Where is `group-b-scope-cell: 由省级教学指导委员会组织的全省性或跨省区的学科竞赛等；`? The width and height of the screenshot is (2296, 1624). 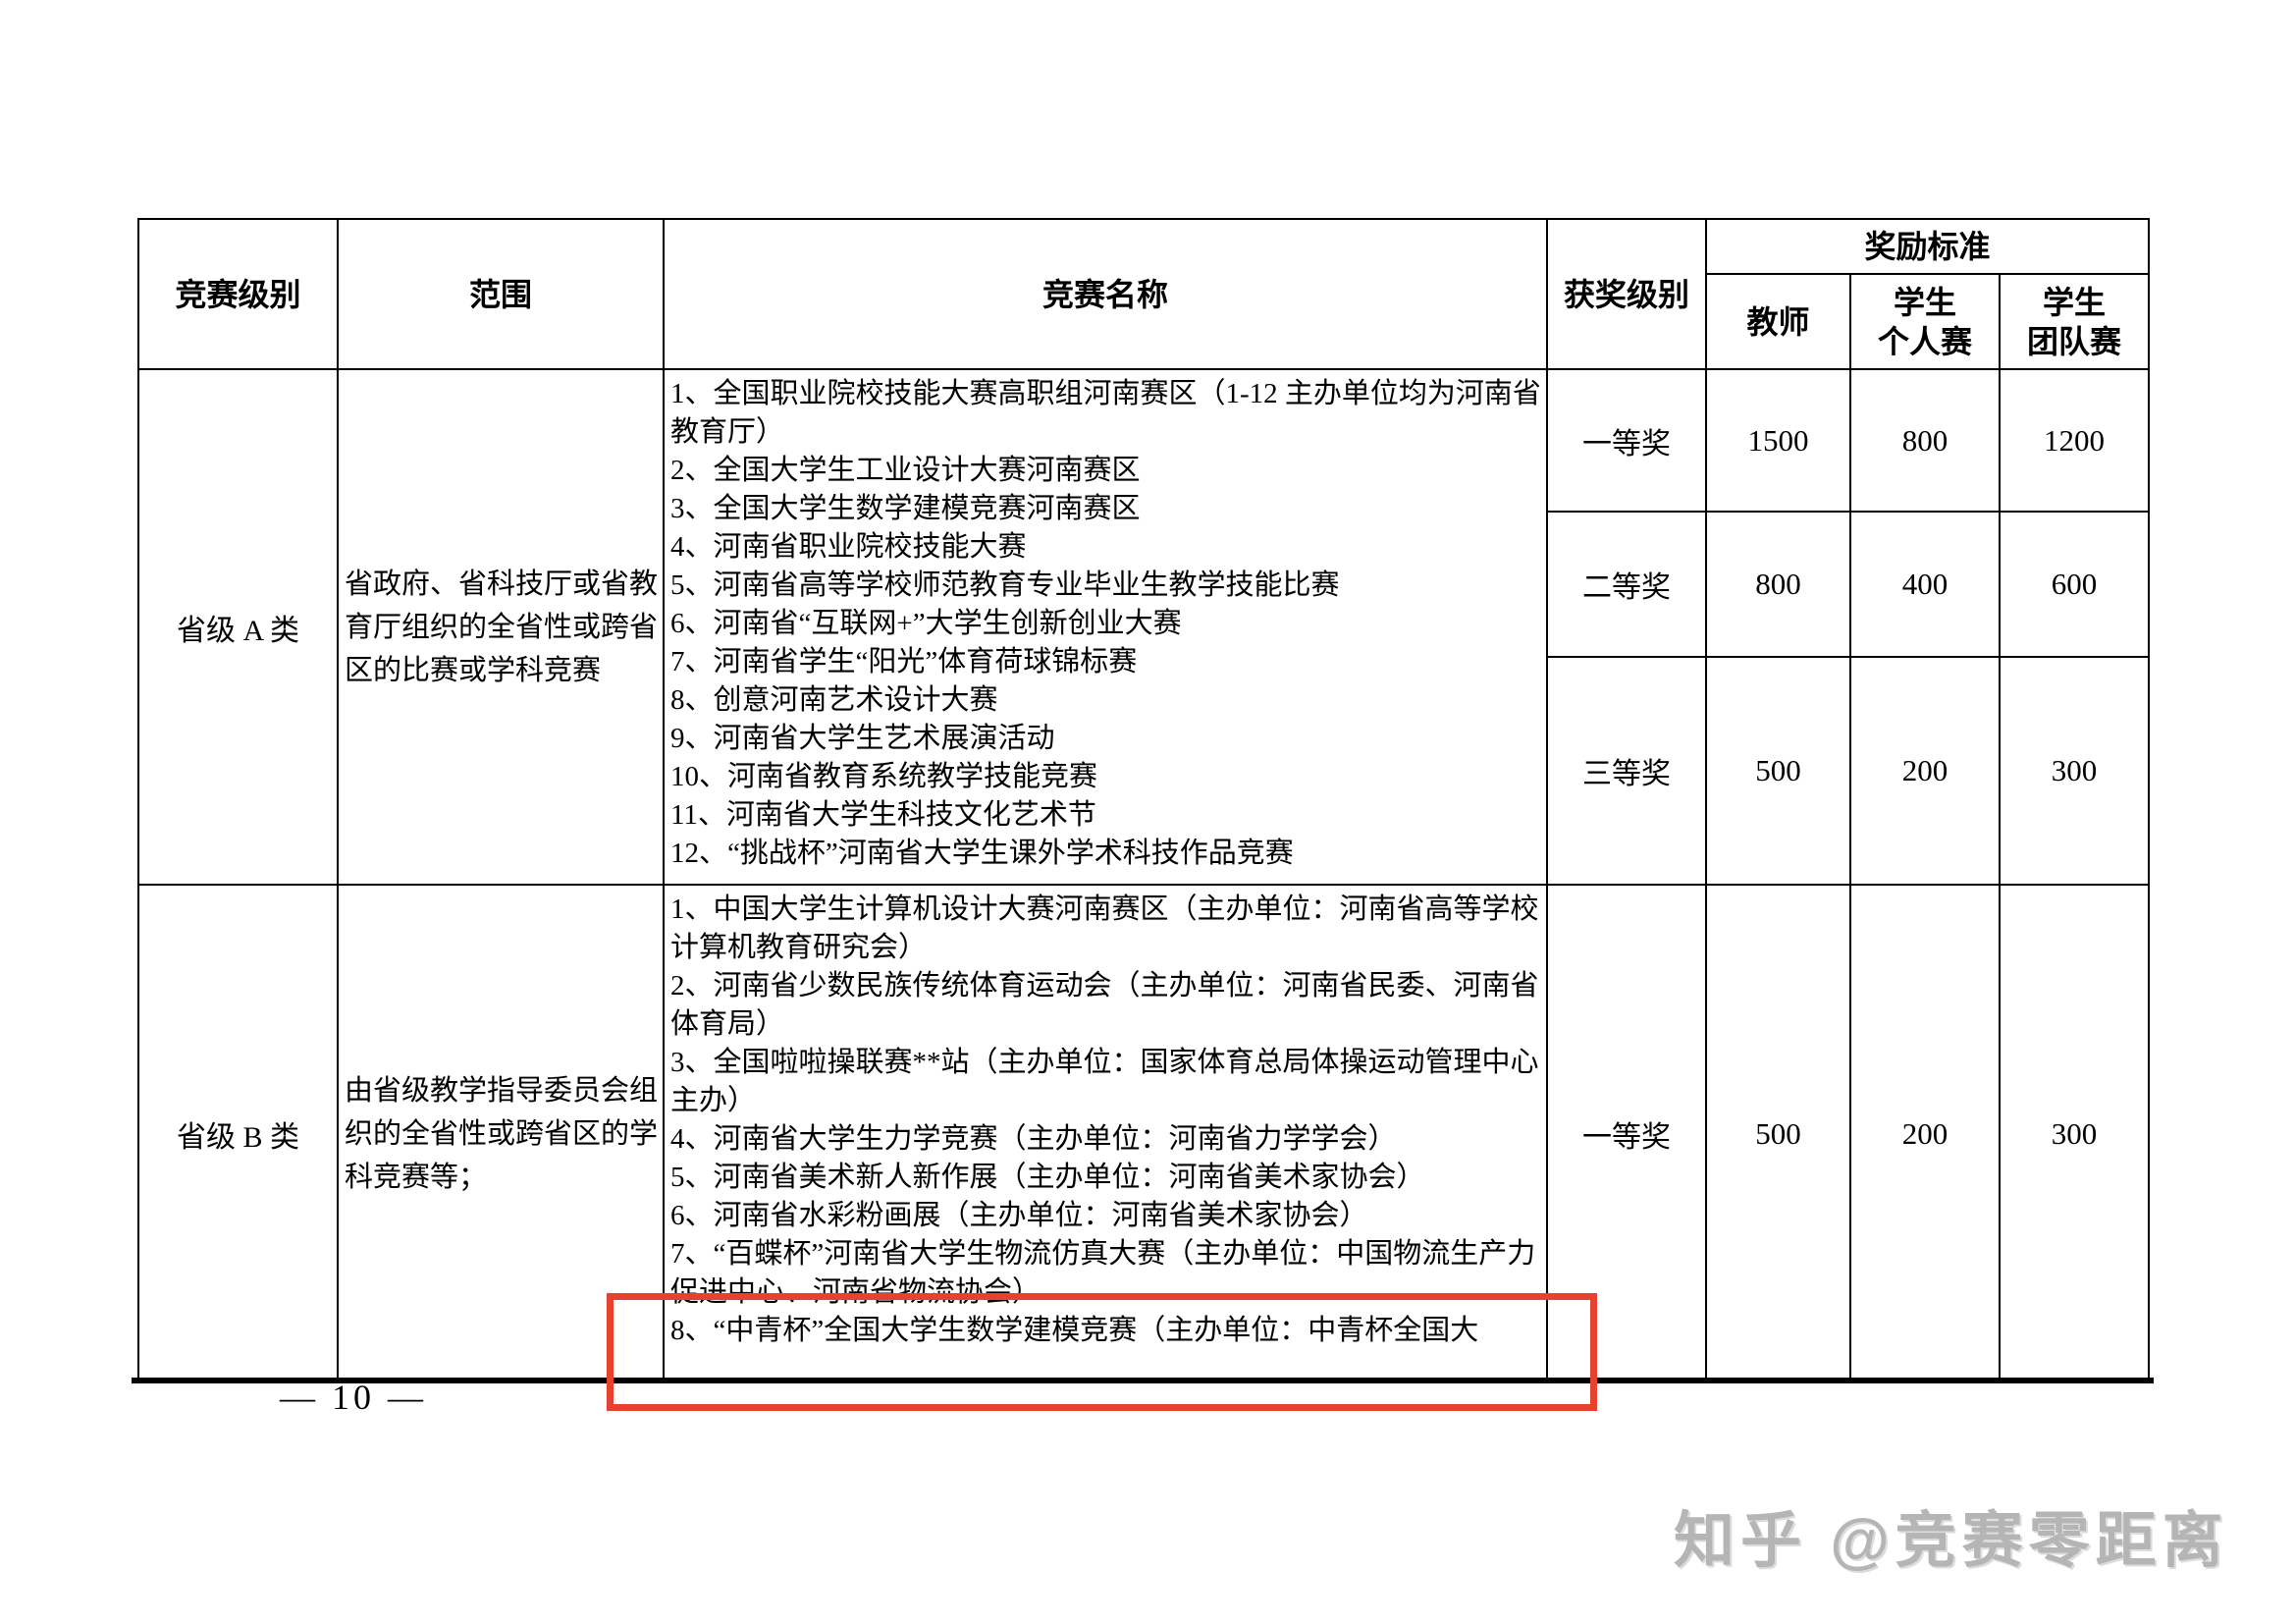 group-b-scope-cell: 由省级教学指导委员会组织的全省性或跨省区的学科竞赛等； is located at coordinates (502, 1134).